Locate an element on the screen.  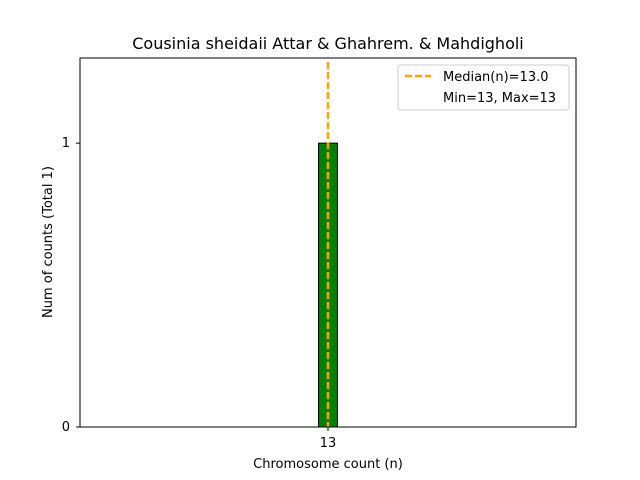
y-axis-label: Num of counts (Total 1) is located at coordinates (48, 242).